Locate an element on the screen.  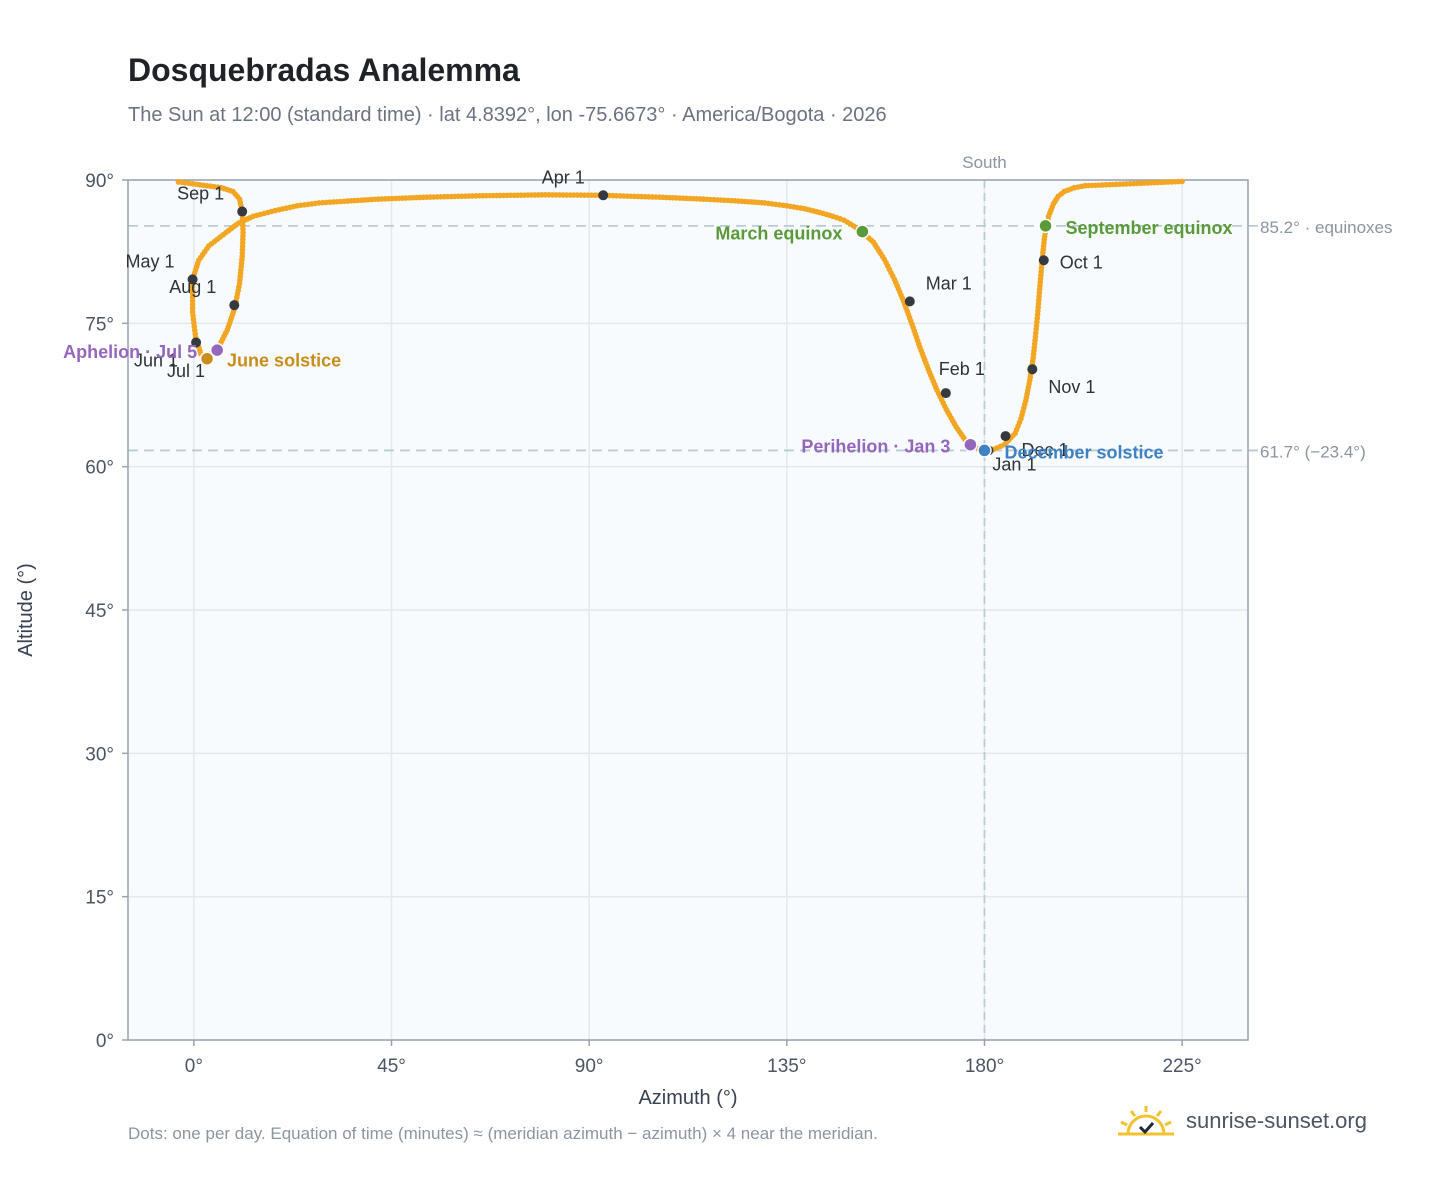
reference-line-label: 85.2° · equinoxes is located at coordinates (1326, 227).